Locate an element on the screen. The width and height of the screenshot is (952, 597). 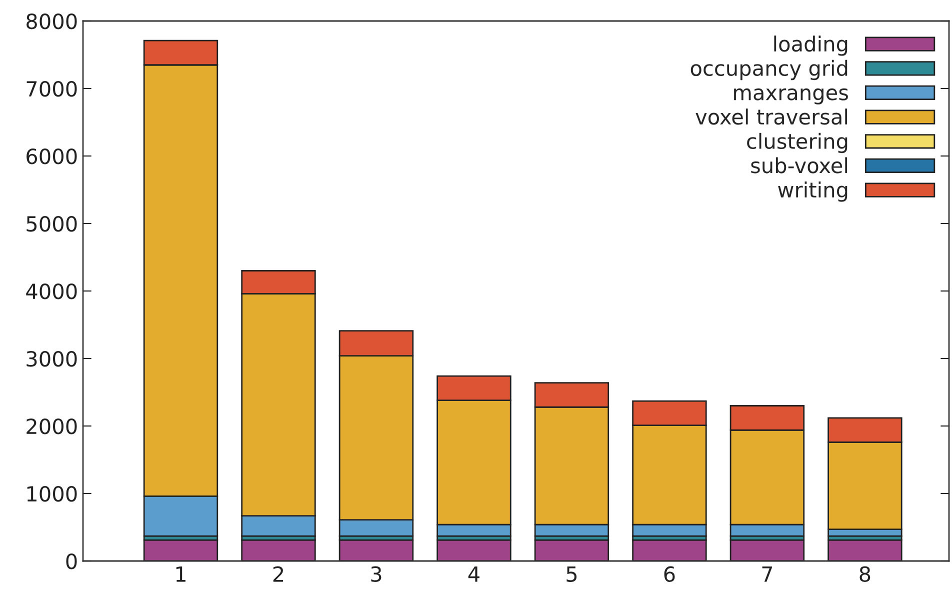
y-tick-label: 7000 is located at coordinates (51, 88).